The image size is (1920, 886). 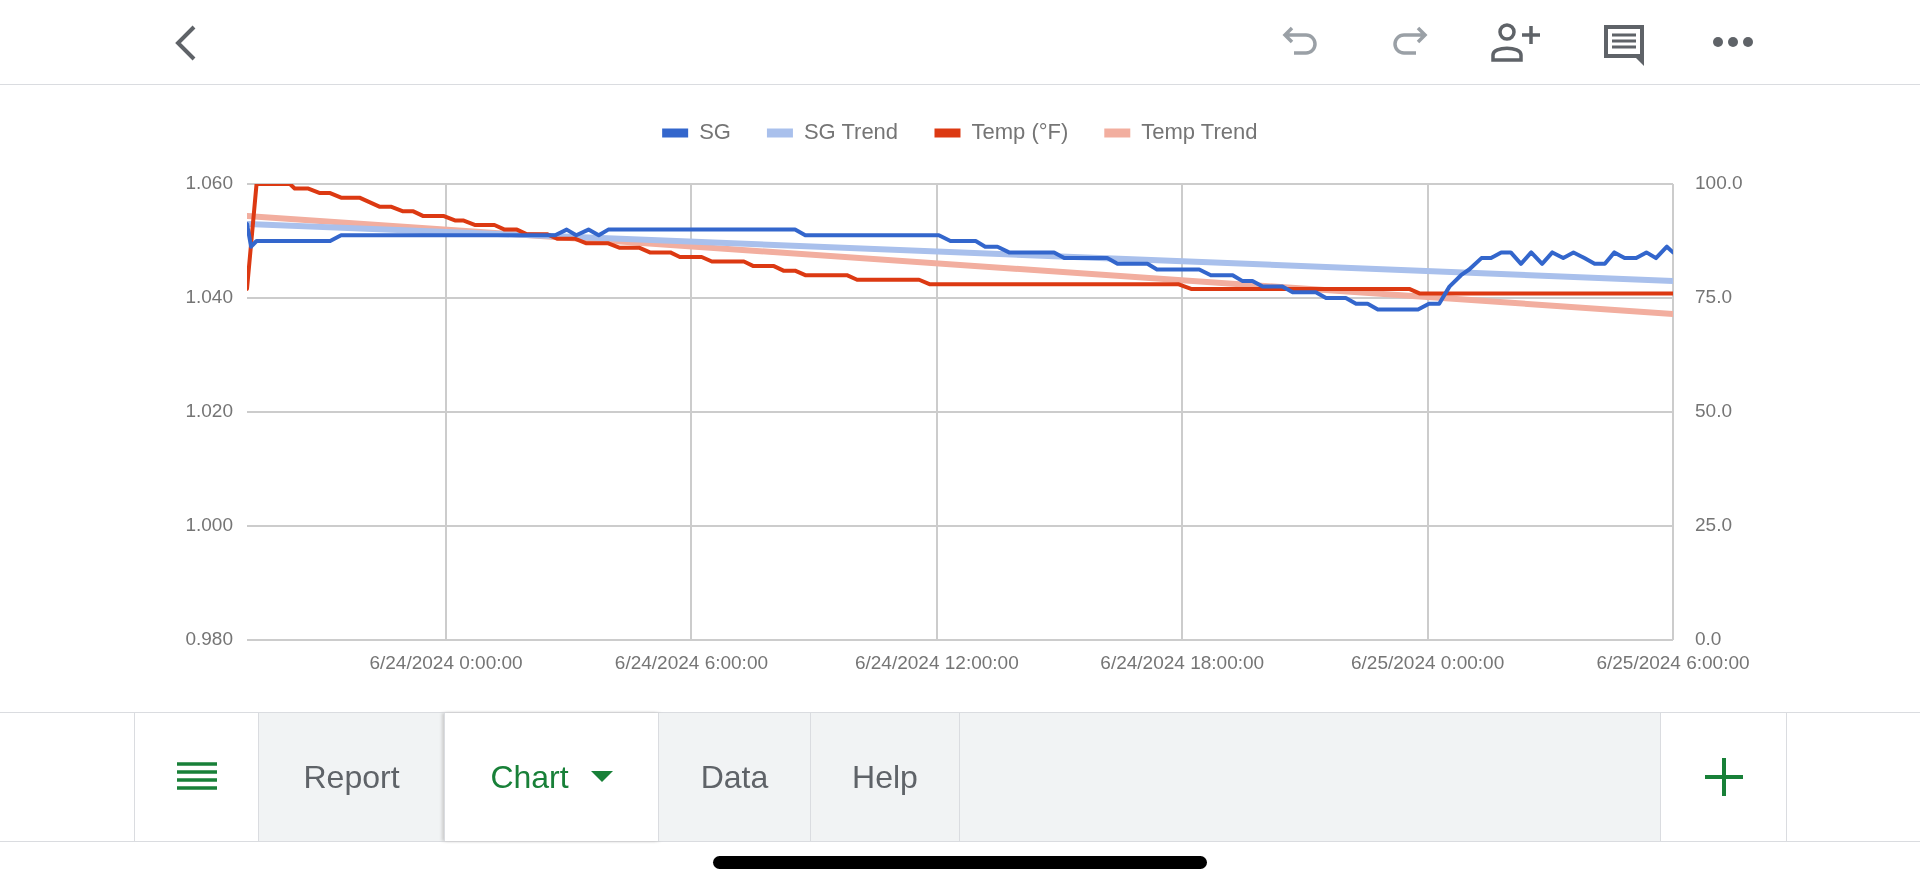 What do you see at coordinates (1713, 525) in the screenshot?
I see `y2-tick-label: 25.0` at bounding box center [1713, 525].